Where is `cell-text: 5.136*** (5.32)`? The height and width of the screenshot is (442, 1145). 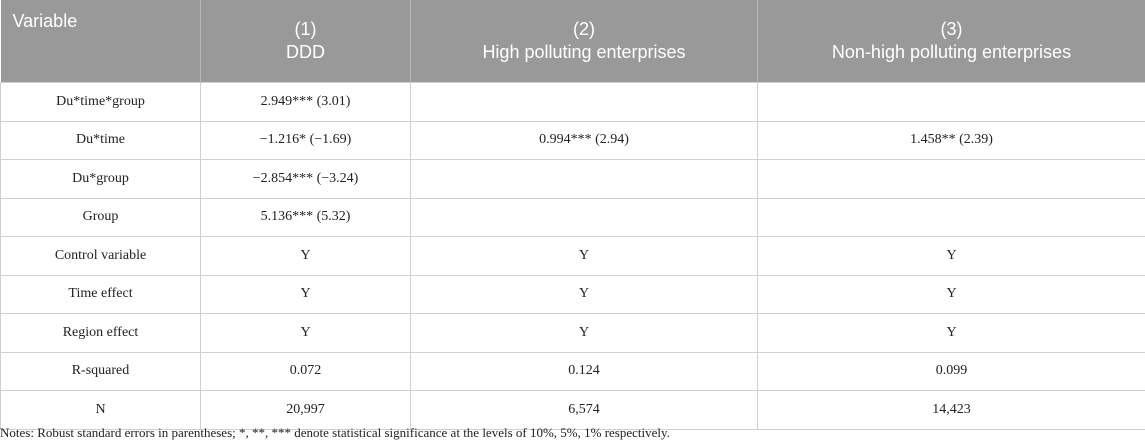 cell-text: 5.136*** (5.32) is located at coordinates (305, 217).